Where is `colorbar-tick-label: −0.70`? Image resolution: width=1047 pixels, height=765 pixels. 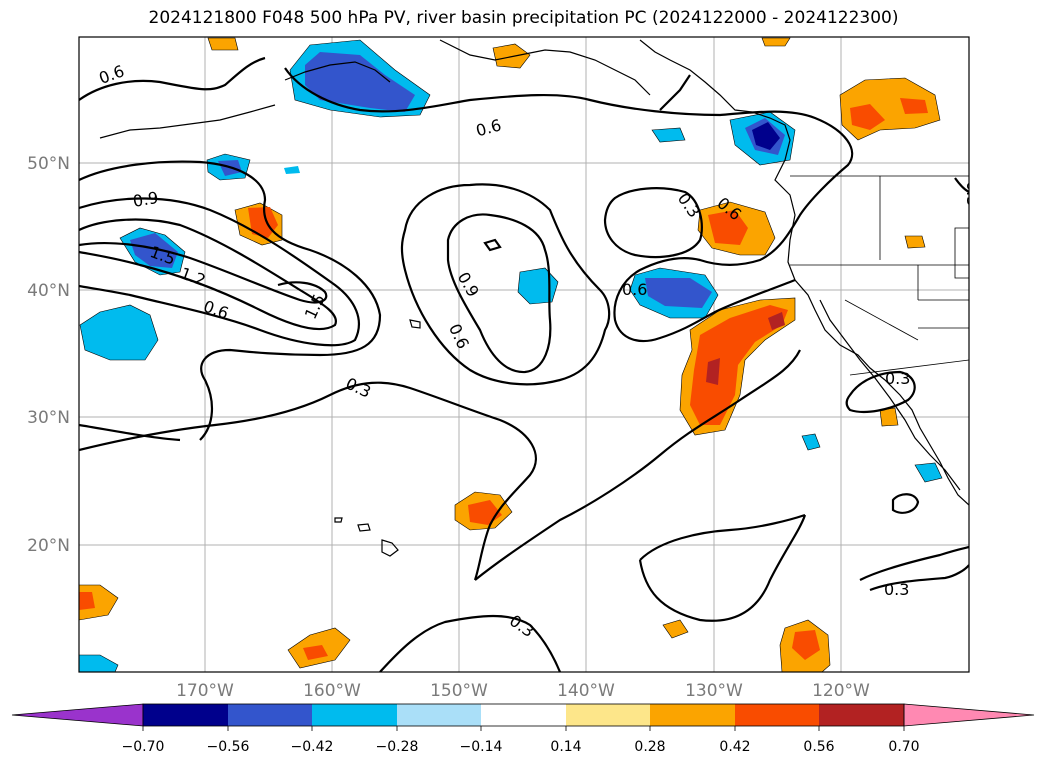
colorbar-tick-label: −0.70 is located at coordinates (143, 747).